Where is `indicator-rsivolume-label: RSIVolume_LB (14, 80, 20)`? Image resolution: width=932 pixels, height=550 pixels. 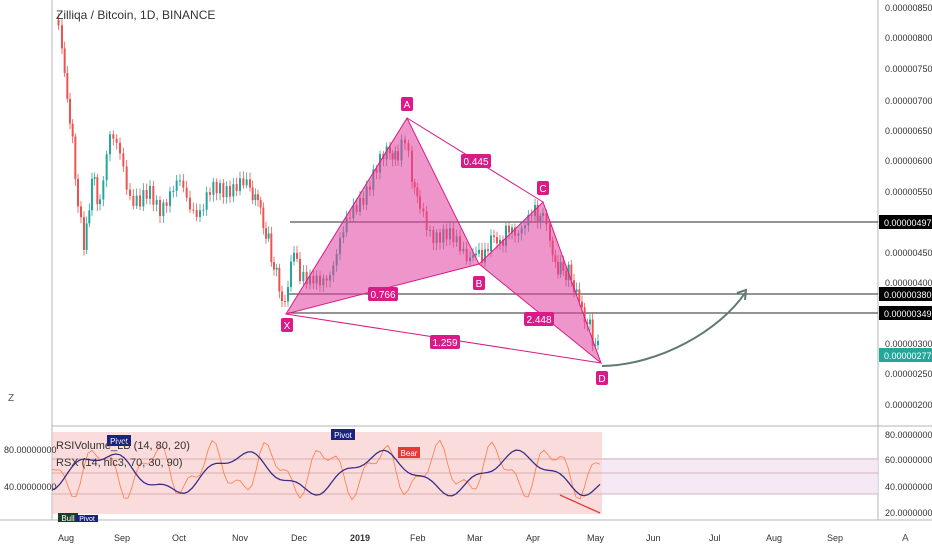 indicator-rsivolume-label: RSIVolume_LB (14, 80, 20) is located at coordinates (123, 446).